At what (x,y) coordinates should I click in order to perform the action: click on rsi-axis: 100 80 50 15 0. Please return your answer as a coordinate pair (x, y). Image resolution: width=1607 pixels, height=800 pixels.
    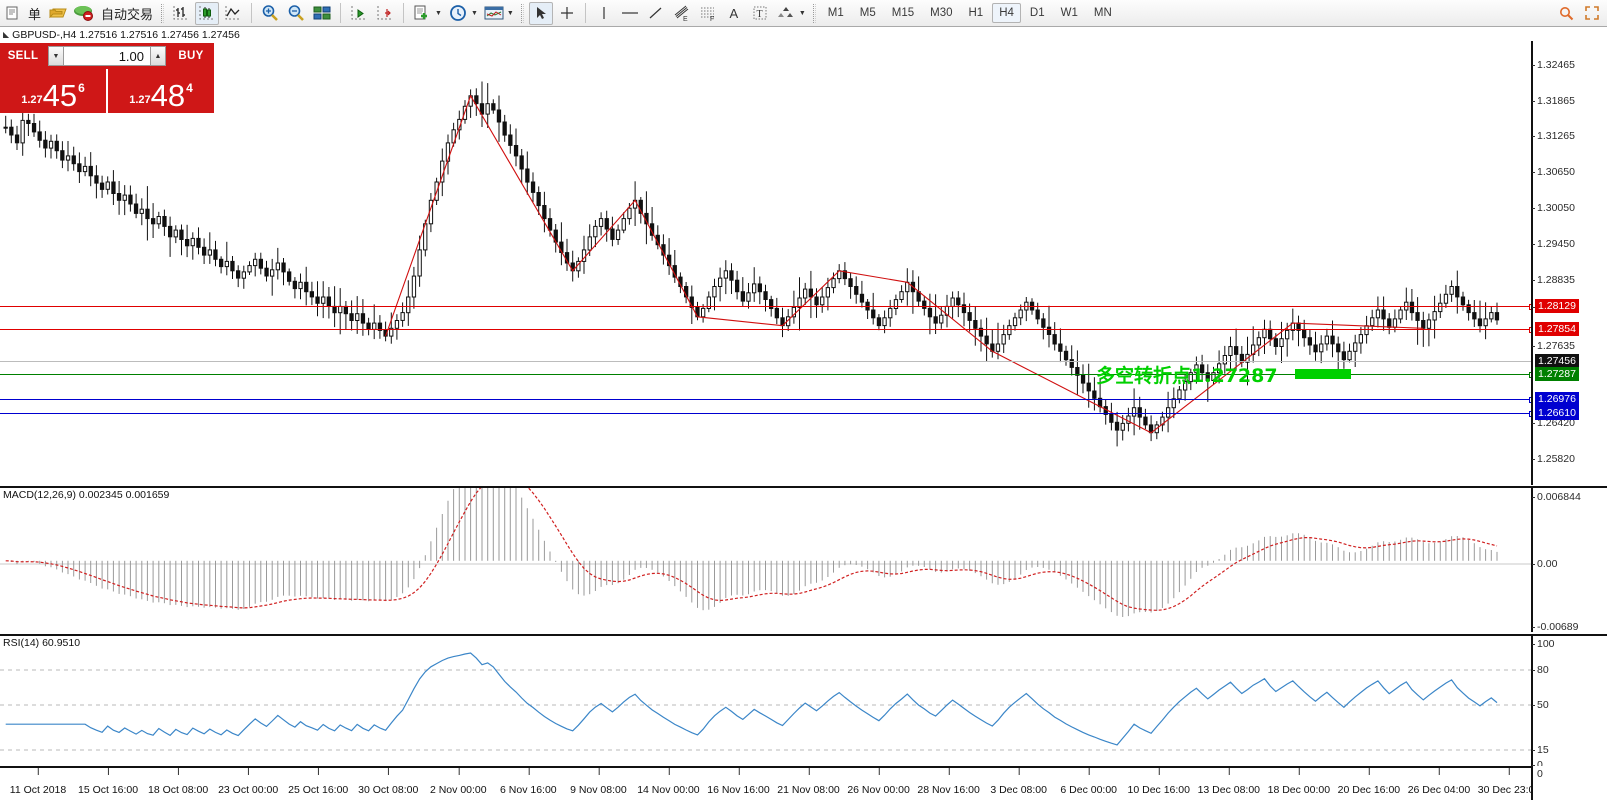
    Looking at the image, I should click on (1569, 703).